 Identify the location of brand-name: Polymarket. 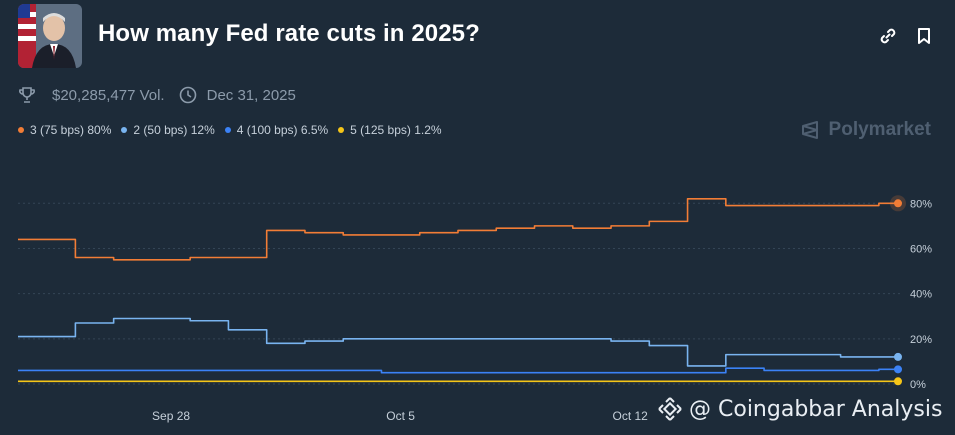
(879, 129).